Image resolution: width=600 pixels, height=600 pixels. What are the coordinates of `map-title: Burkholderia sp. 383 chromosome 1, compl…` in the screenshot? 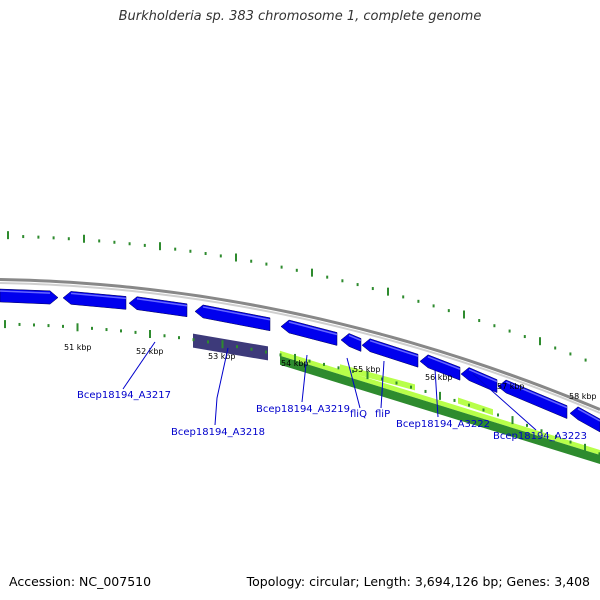 It's located at (300, 16).